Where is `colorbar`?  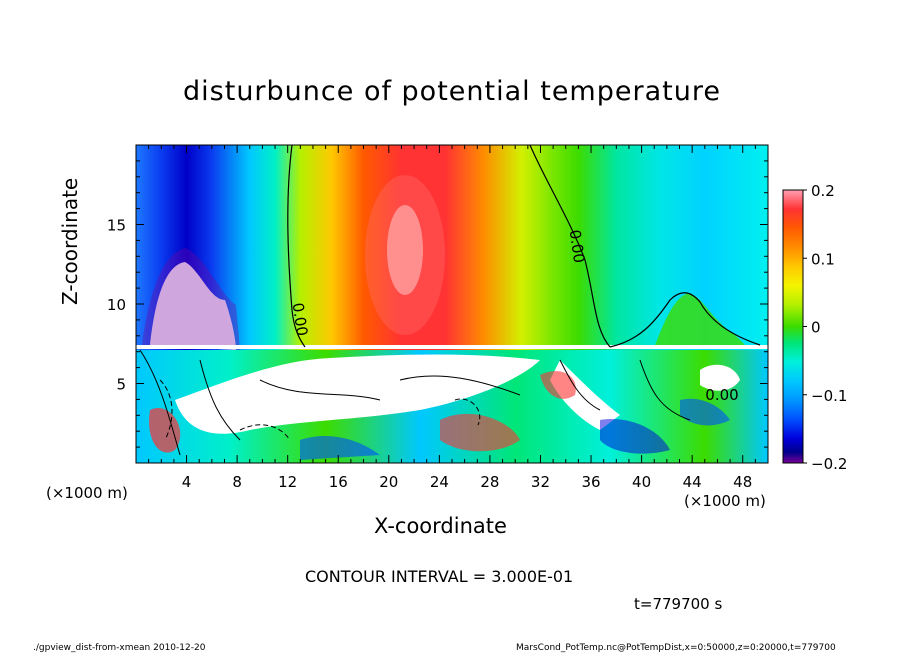
colorbar is located at coordinates (793, 326).